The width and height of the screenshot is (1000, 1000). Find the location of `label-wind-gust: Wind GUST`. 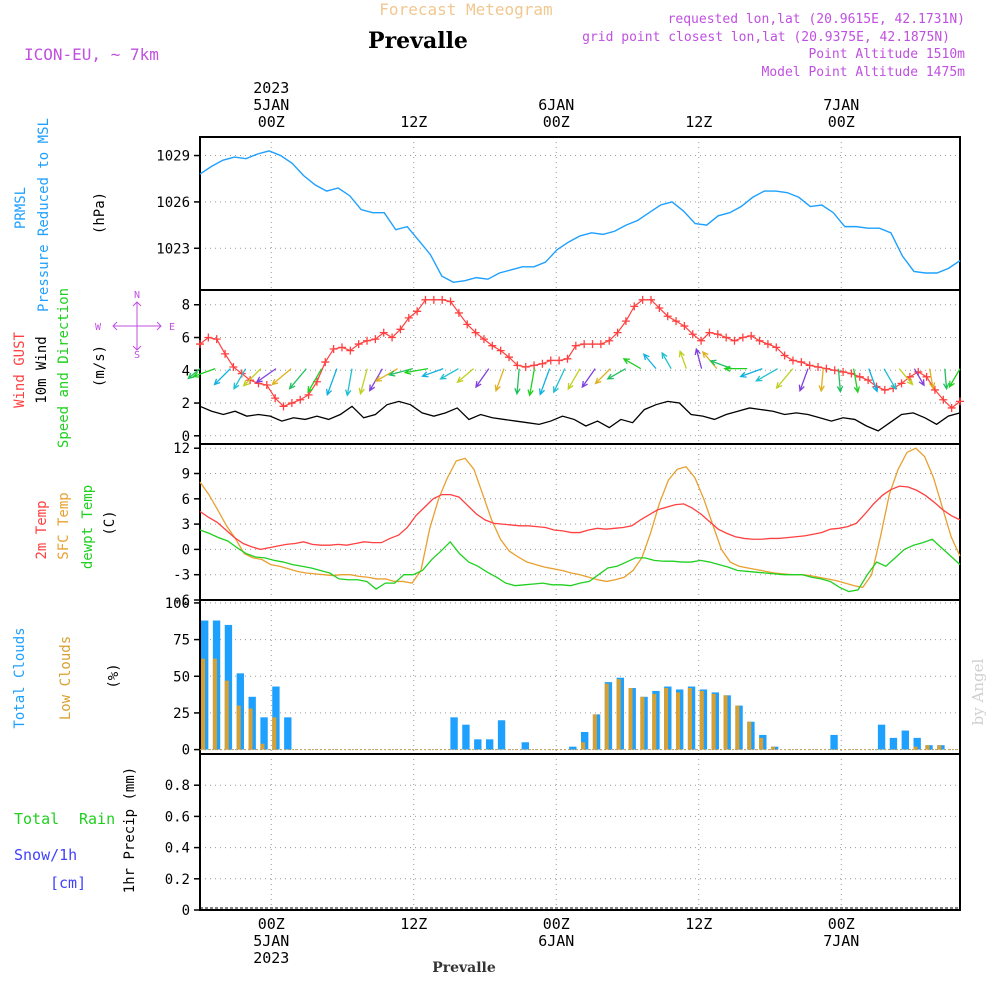

label-wind-gust: Wind GUST is located at coordinates (20, 370).